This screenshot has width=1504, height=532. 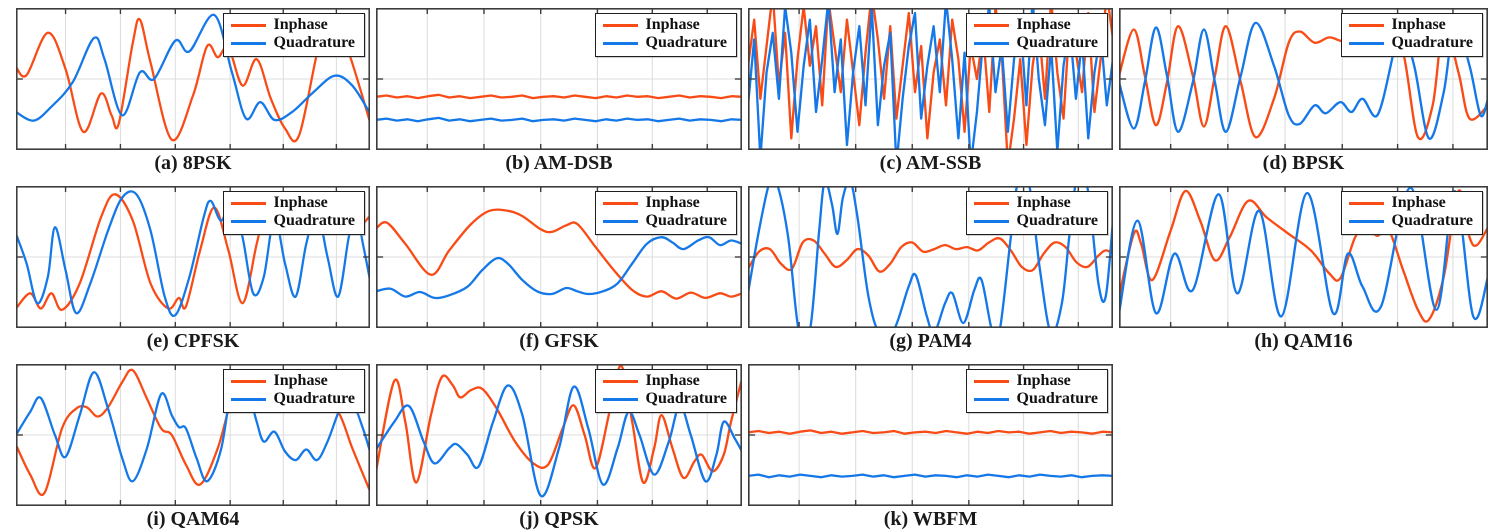 I want to click on panel-wbfm: Inphase Quadrature (k) WBFM, so click(x=930, y=447).